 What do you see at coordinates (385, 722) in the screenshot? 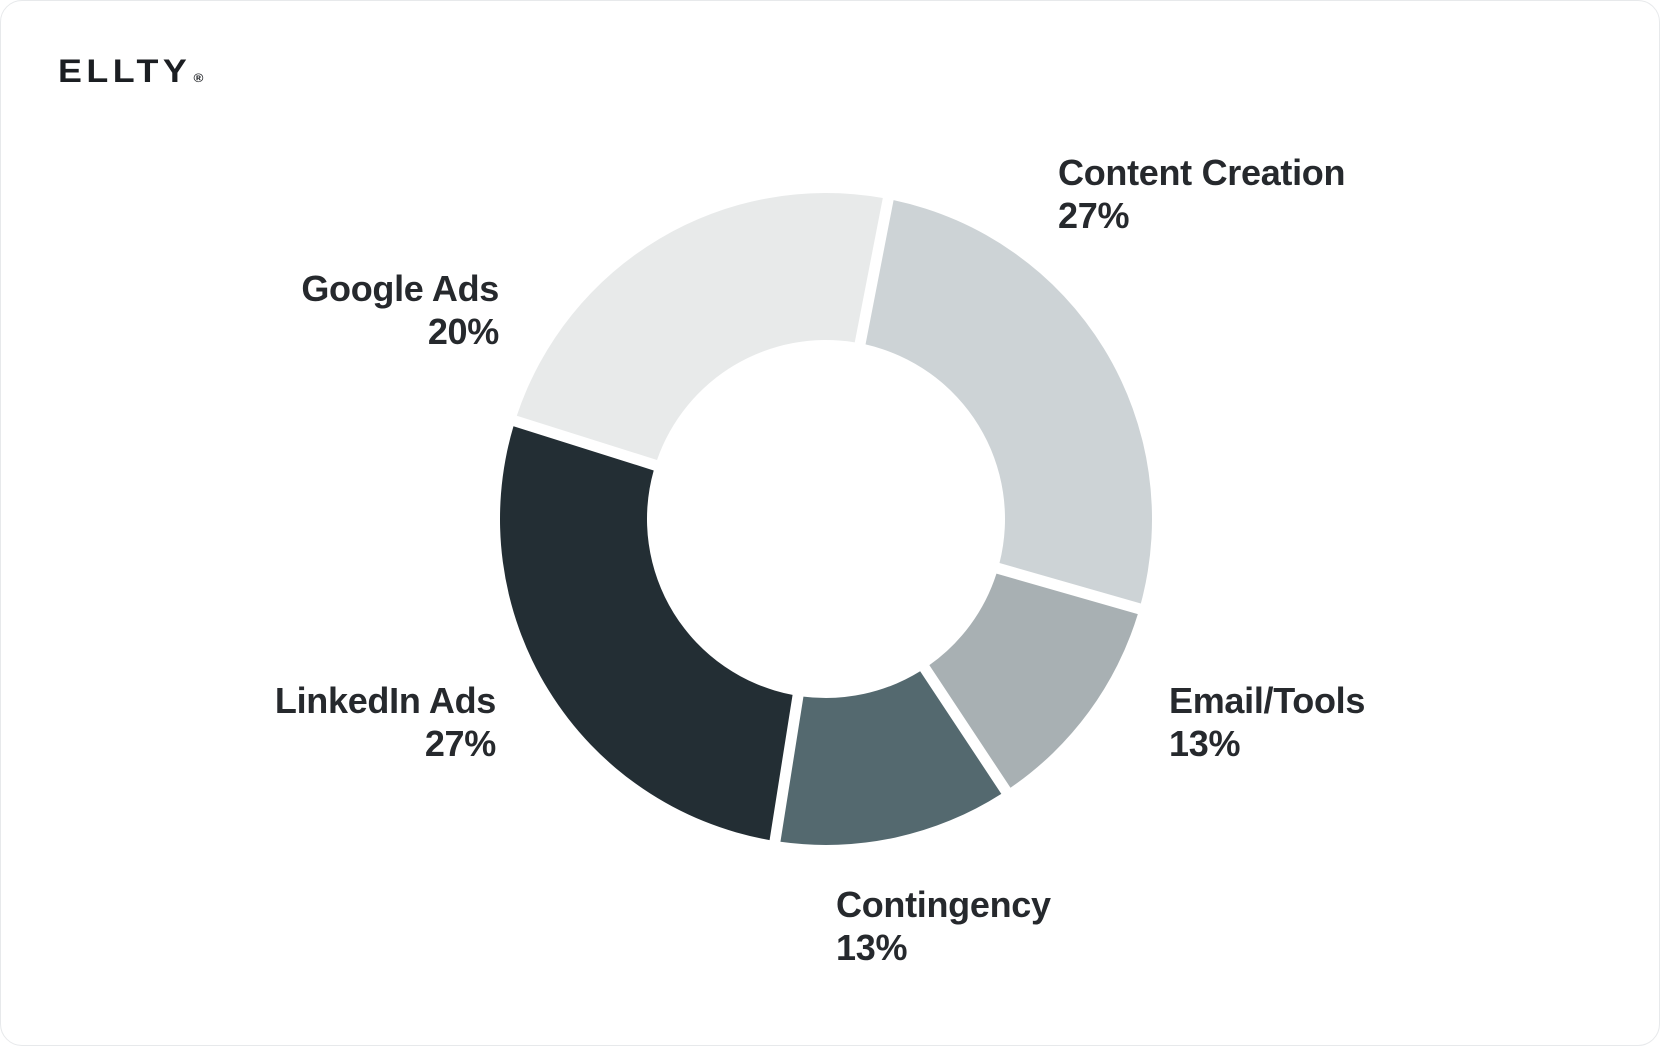
I see `segment-label-linkedin-ads: LinkedIn Ads 27%` at bounding box center [385, 722].